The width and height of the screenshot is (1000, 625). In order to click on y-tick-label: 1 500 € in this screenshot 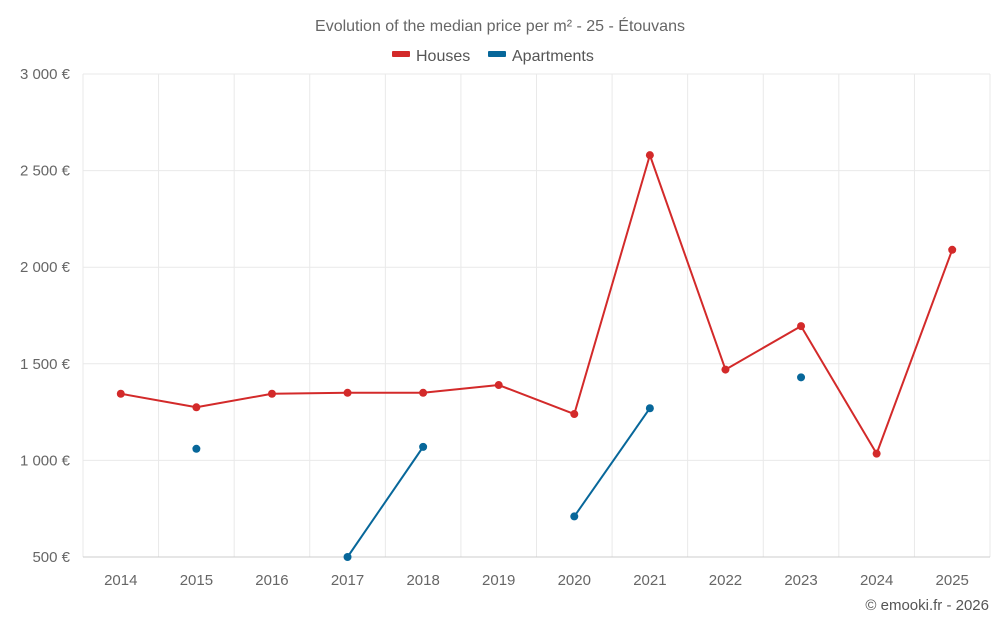, I will do `click(45, 364)`.